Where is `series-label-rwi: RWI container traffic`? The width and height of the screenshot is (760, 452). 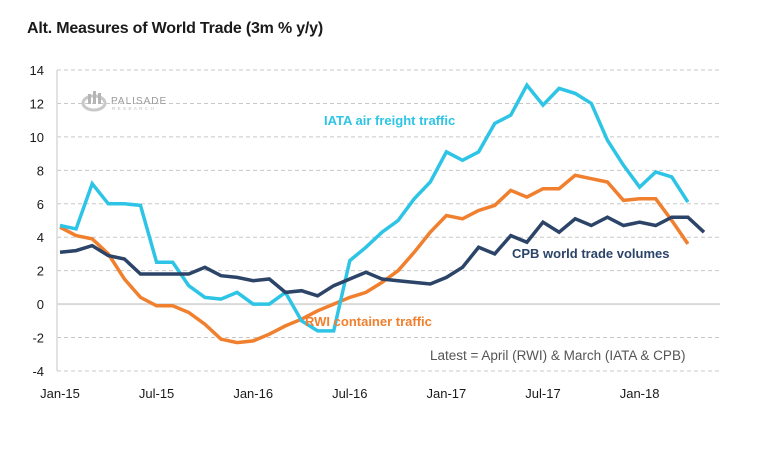
series-label-rwi: RWI container traffic is located at coordinates (368, 321).